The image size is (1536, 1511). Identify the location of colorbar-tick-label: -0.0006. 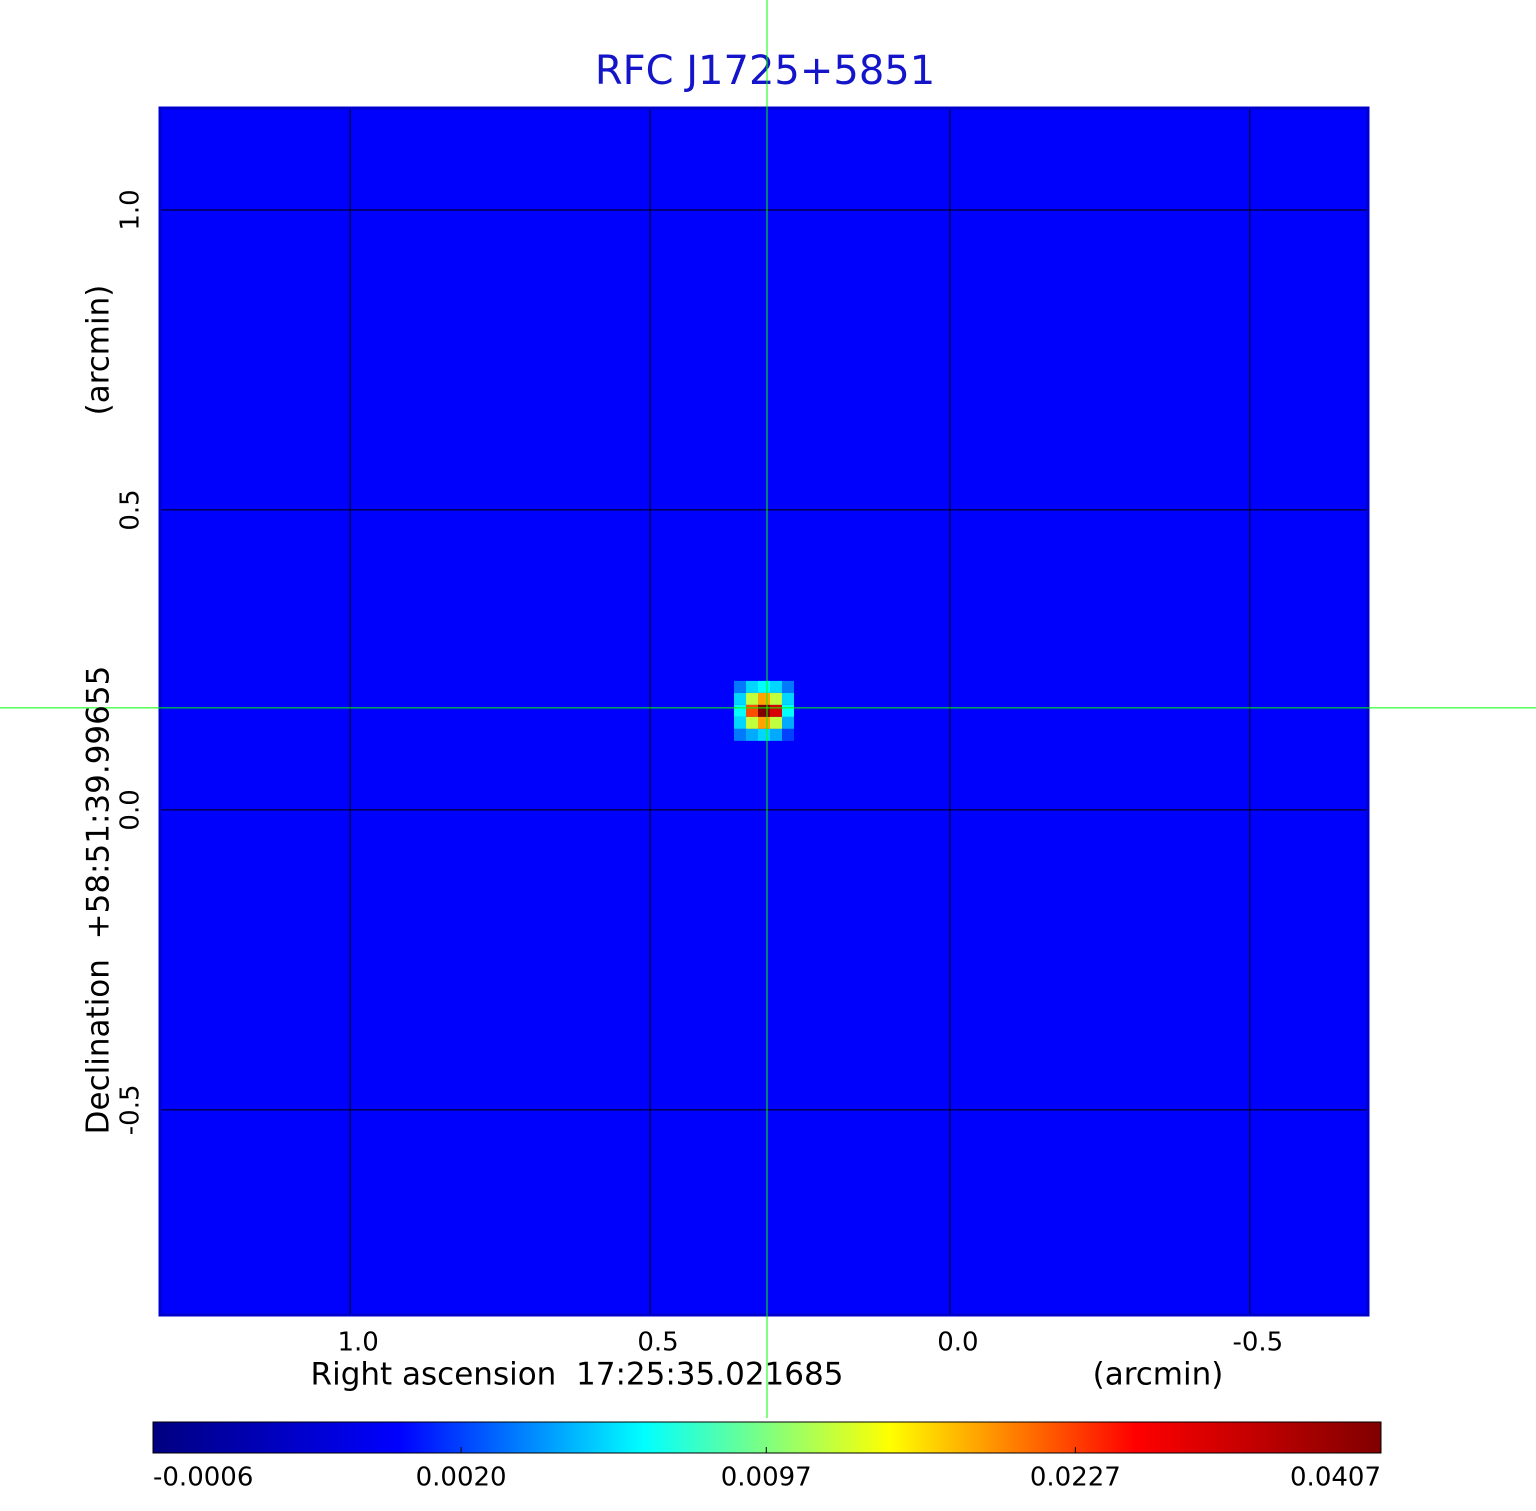
(203, 1478).